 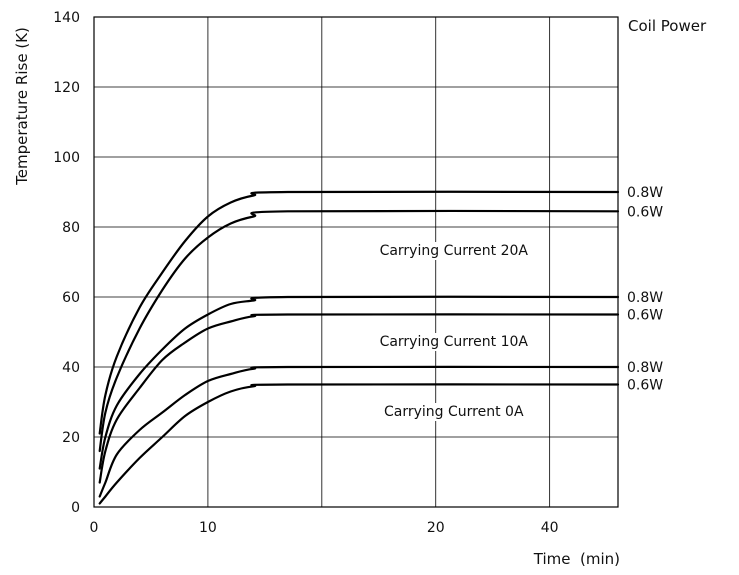 I want to click on x-axis-title: Time (min), so click(x=576, y=559).